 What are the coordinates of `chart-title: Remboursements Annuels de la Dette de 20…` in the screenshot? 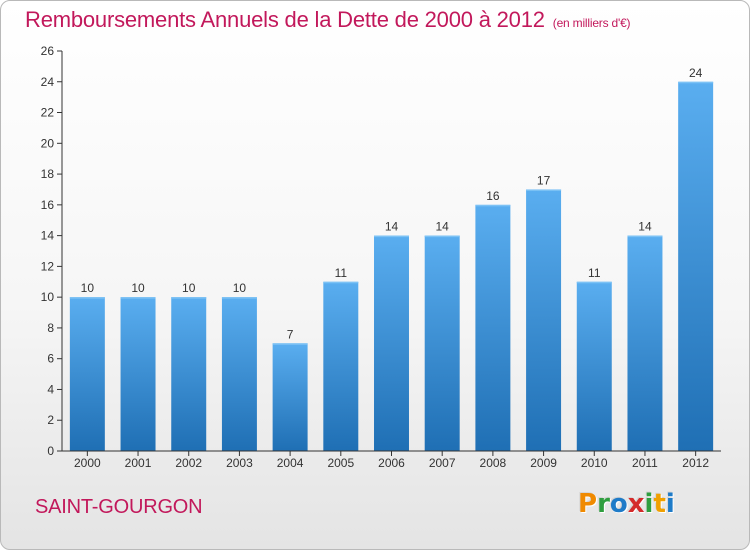 It's located at (328, 20).